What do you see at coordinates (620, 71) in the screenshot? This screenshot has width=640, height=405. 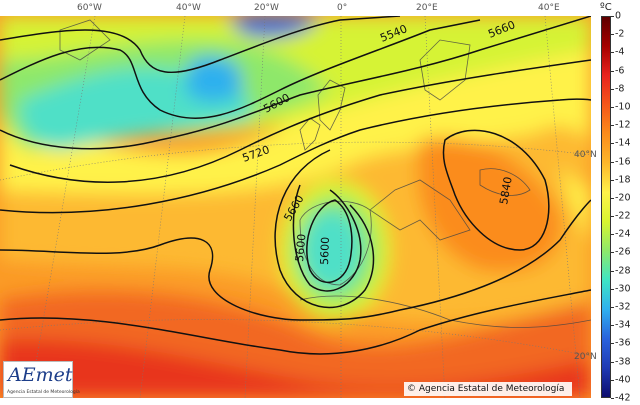 I see `colorbar-tick-label: -6` at bounding box center [620, 71].